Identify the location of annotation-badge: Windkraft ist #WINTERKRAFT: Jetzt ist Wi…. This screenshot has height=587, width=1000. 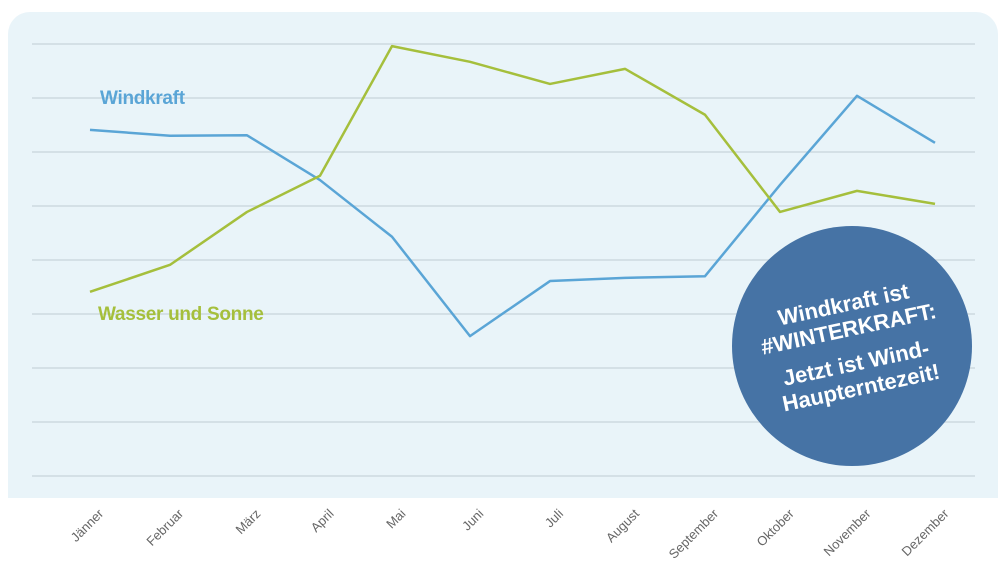
(852, 346).